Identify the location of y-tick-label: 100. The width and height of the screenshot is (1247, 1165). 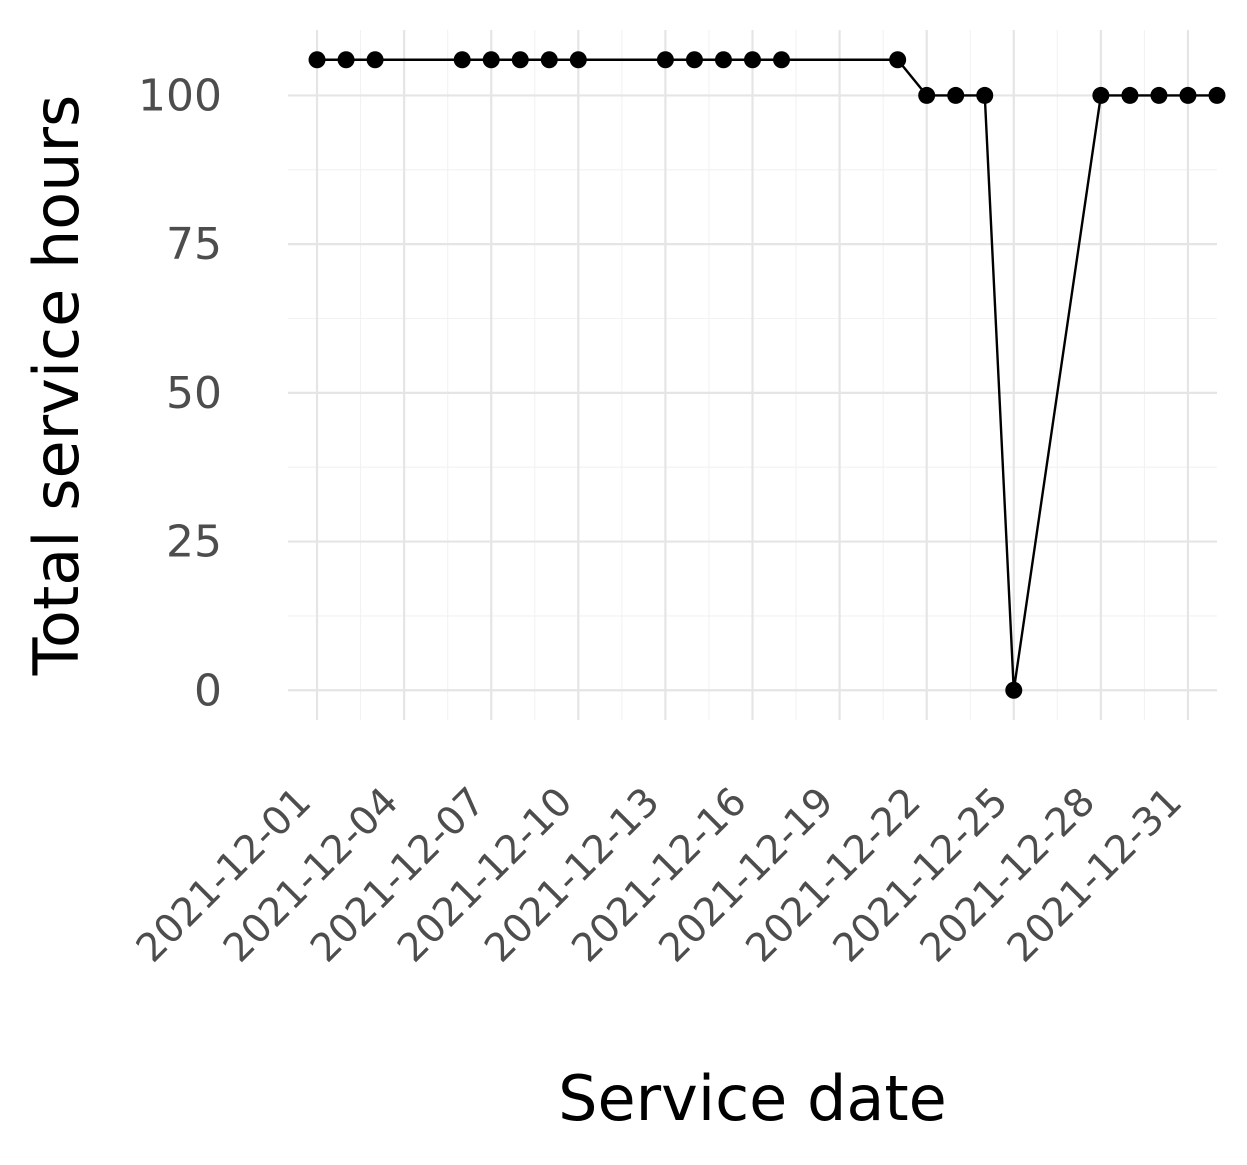
(180, 95).